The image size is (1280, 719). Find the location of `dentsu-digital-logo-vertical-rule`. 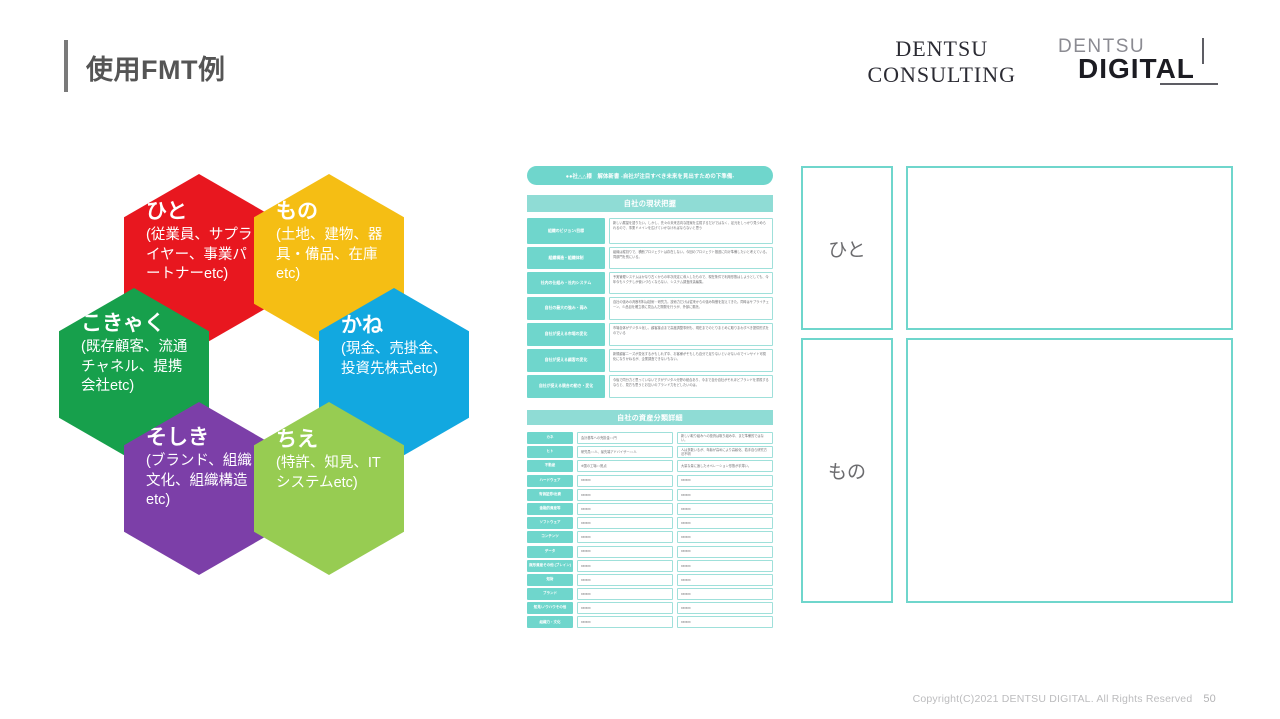

dentsu-digital-logo-vertical-rule is located at coordinates (1203, 51).